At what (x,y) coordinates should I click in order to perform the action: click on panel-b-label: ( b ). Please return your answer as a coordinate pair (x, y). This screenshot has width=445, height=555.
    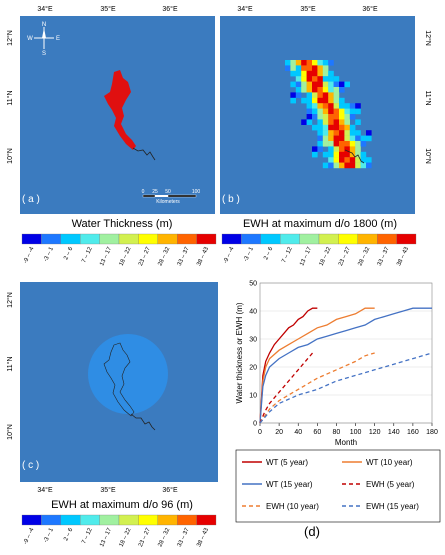
    Looking at the image, I should click on (231, 199).